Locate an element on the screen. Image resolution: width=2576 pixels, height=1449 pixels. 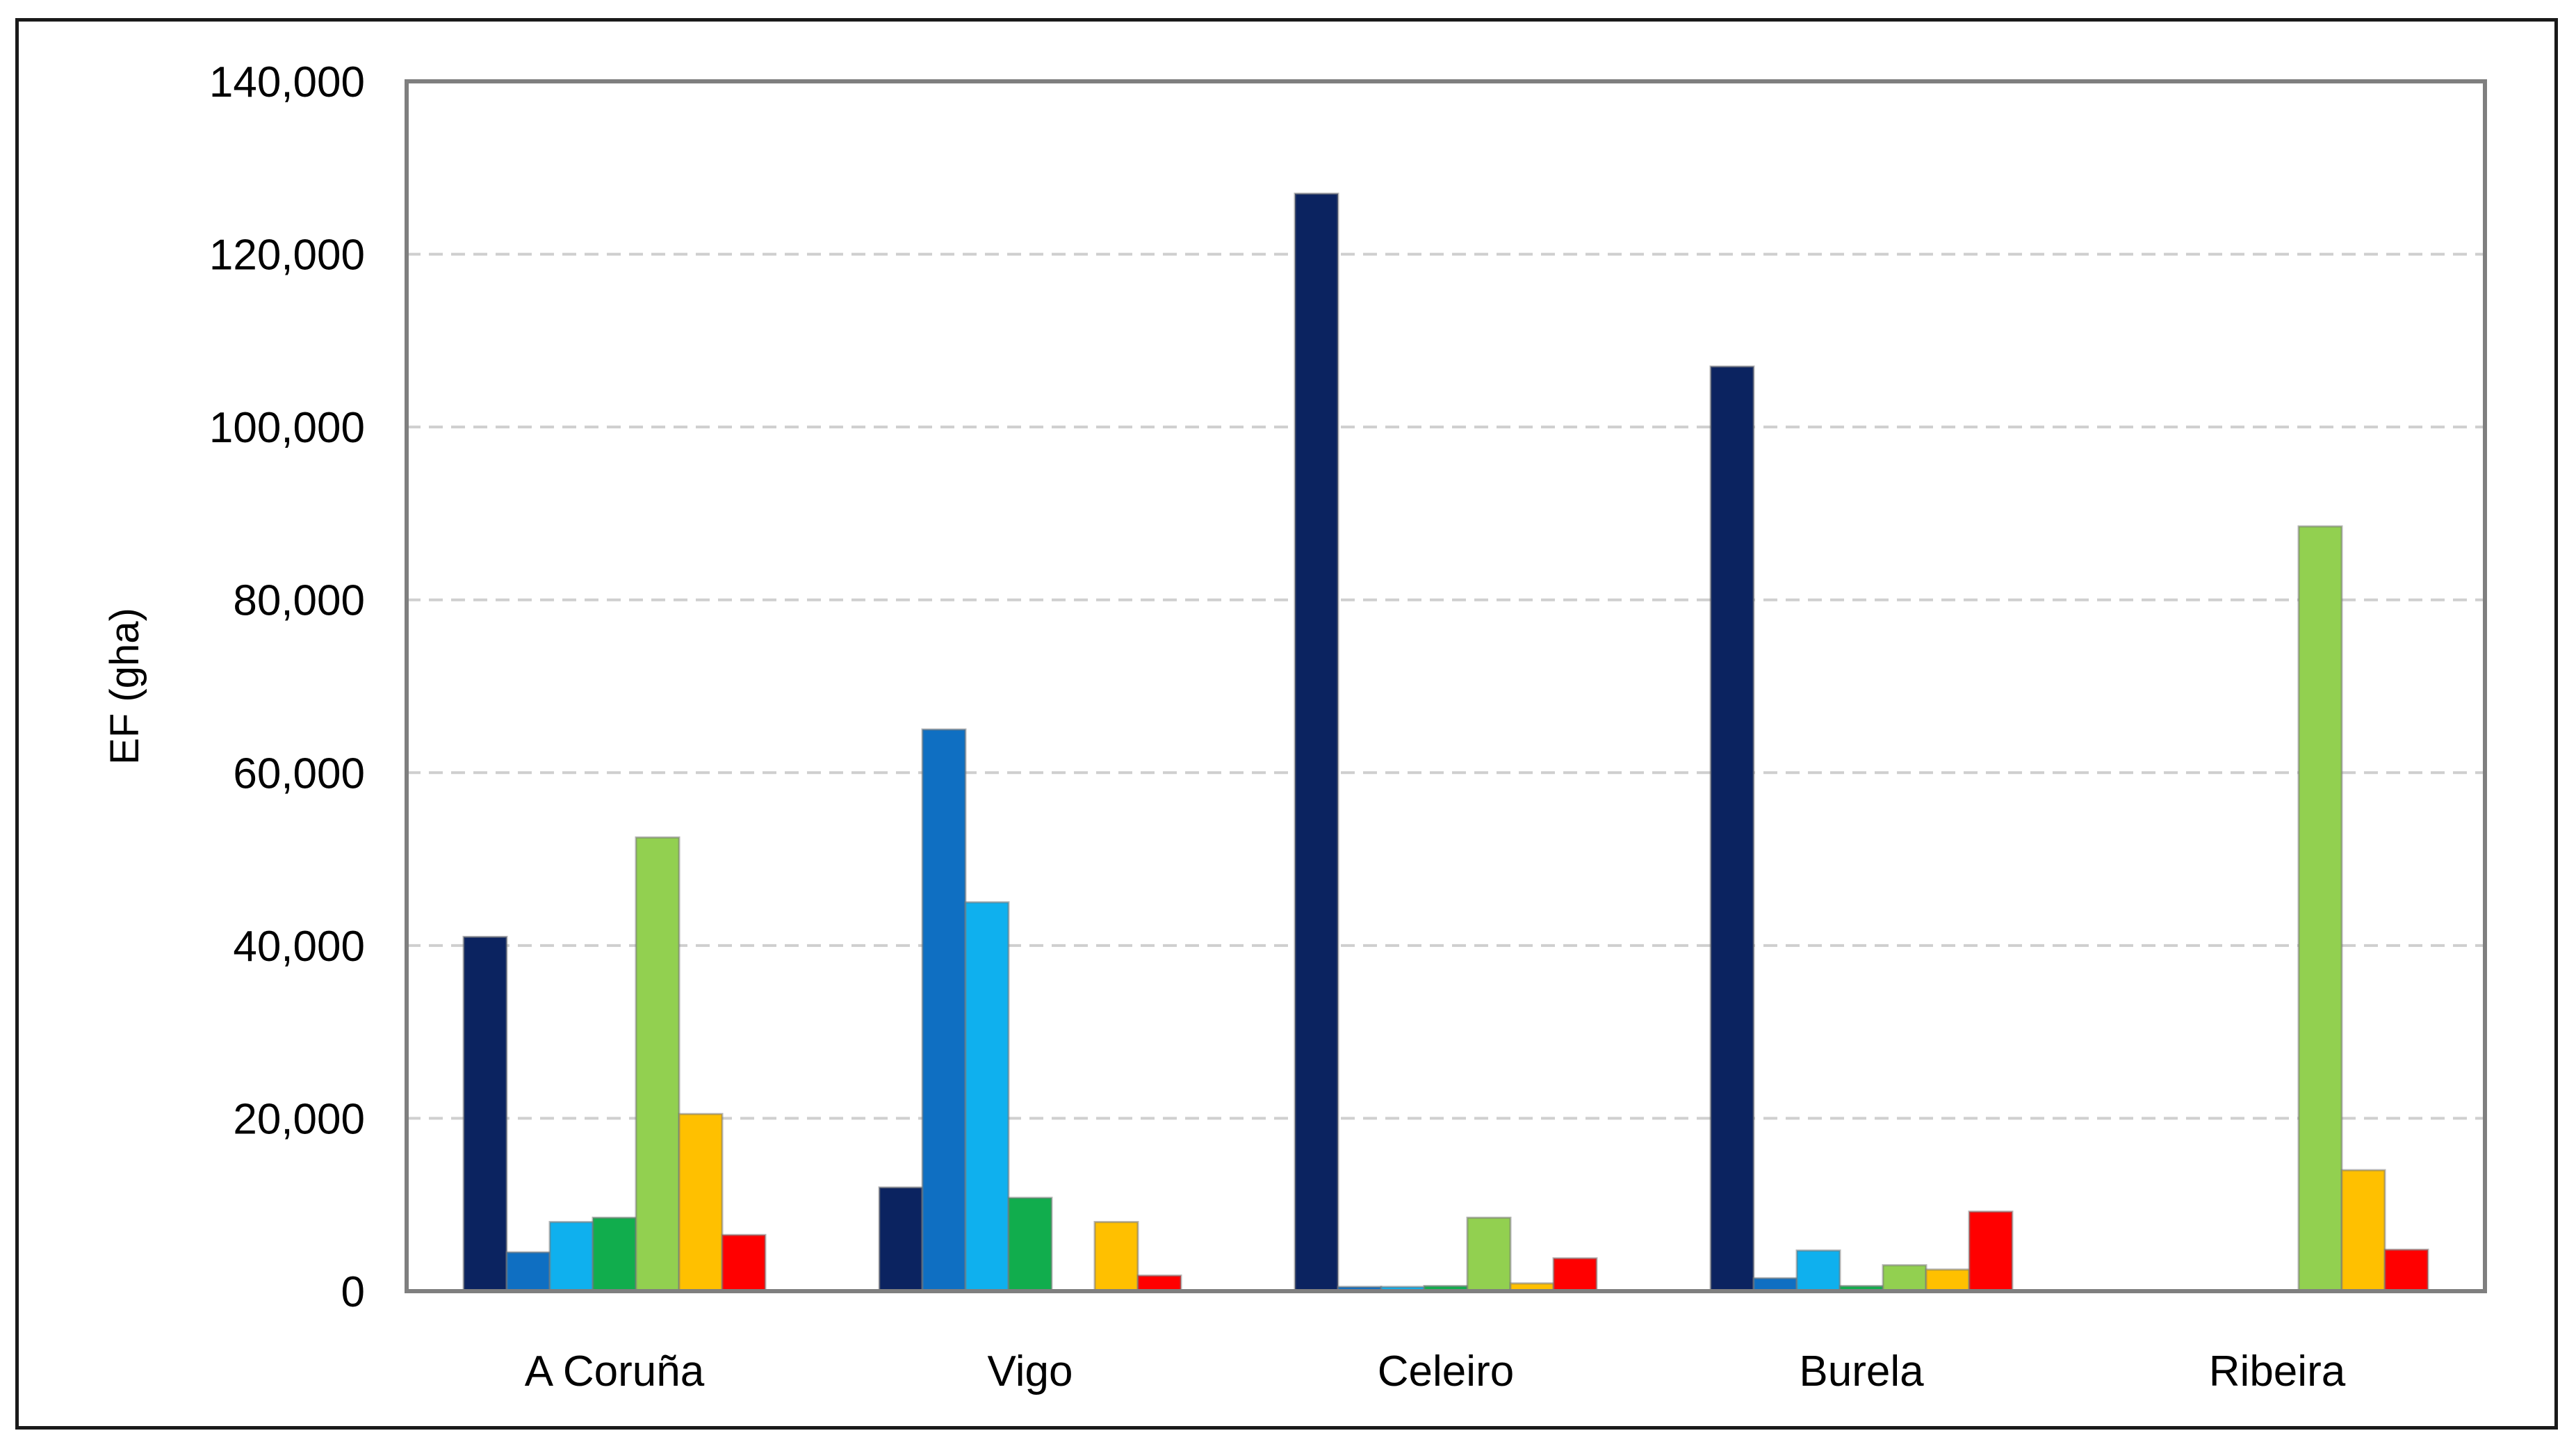
y-tick-label: 140,000 is located at coordinates (287, 82).